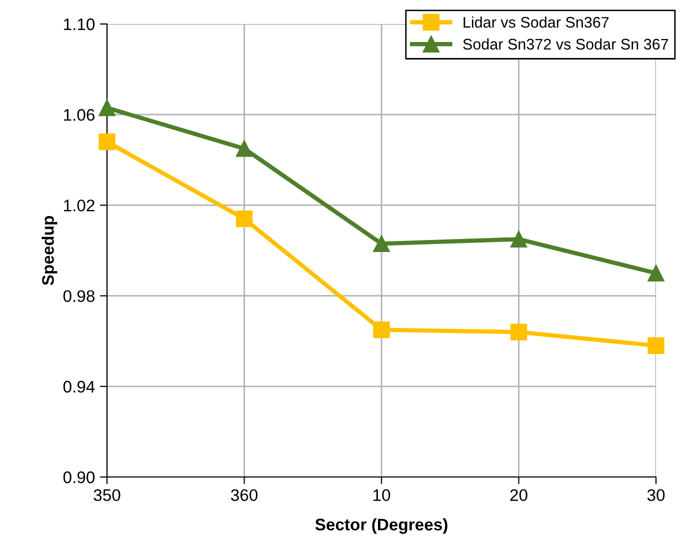  Describe the element at coordinates (656, 495) in the screenshot. I see `x-tick-label: 30` at that location.